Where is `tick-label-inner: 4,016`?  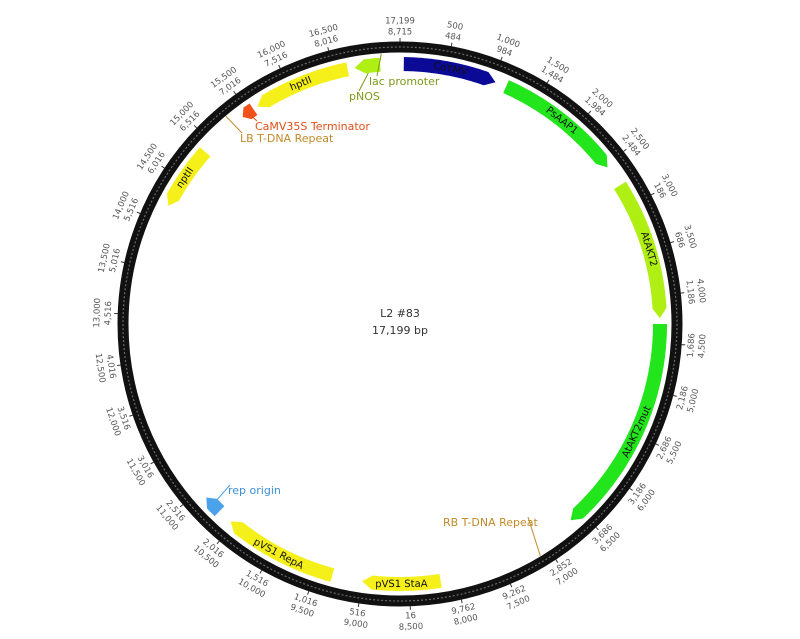 tick-label-inner: 4,016 is located at coordinates (110, 367).